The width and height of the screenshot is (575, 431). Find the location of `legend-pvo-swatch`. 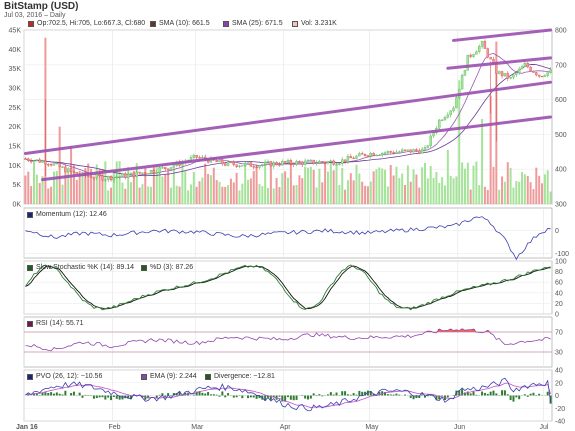

legend-pvo-swatch is located at coordinates (30, 376).